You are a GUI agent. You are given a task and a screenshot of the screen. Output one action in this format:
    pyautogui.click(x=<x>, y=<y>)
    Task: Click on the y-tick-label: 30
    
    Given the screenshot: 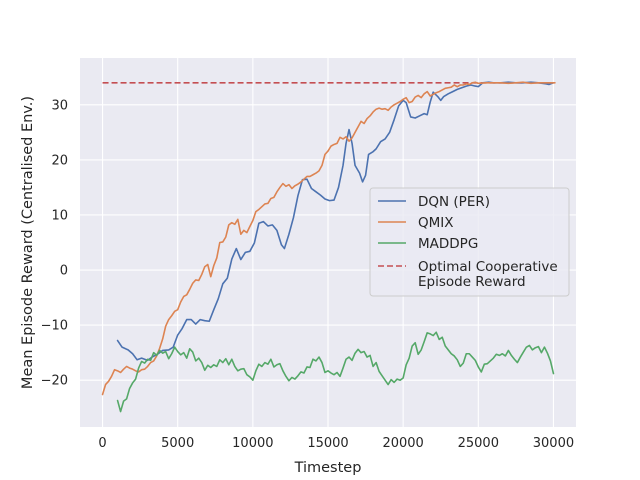 What is the action you would take?
    pyautogui.click(x=59, y=105)
    